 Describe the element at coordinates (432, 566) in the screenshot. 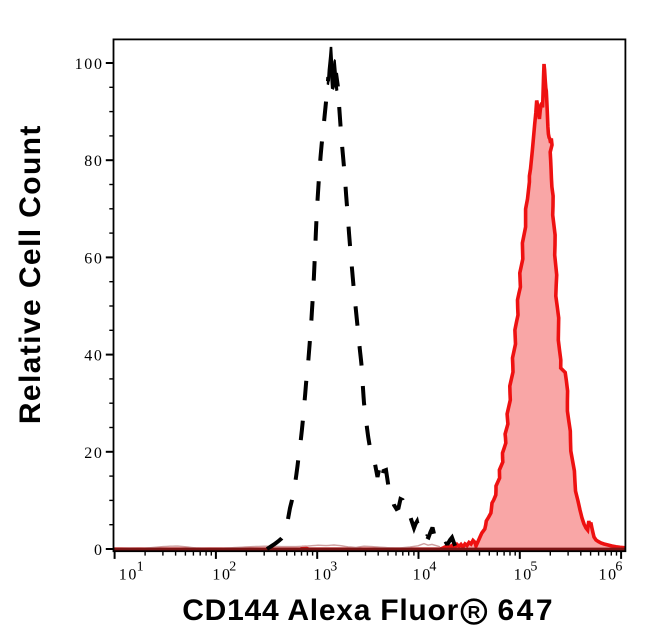

I see `svg-text: 4` at that location.